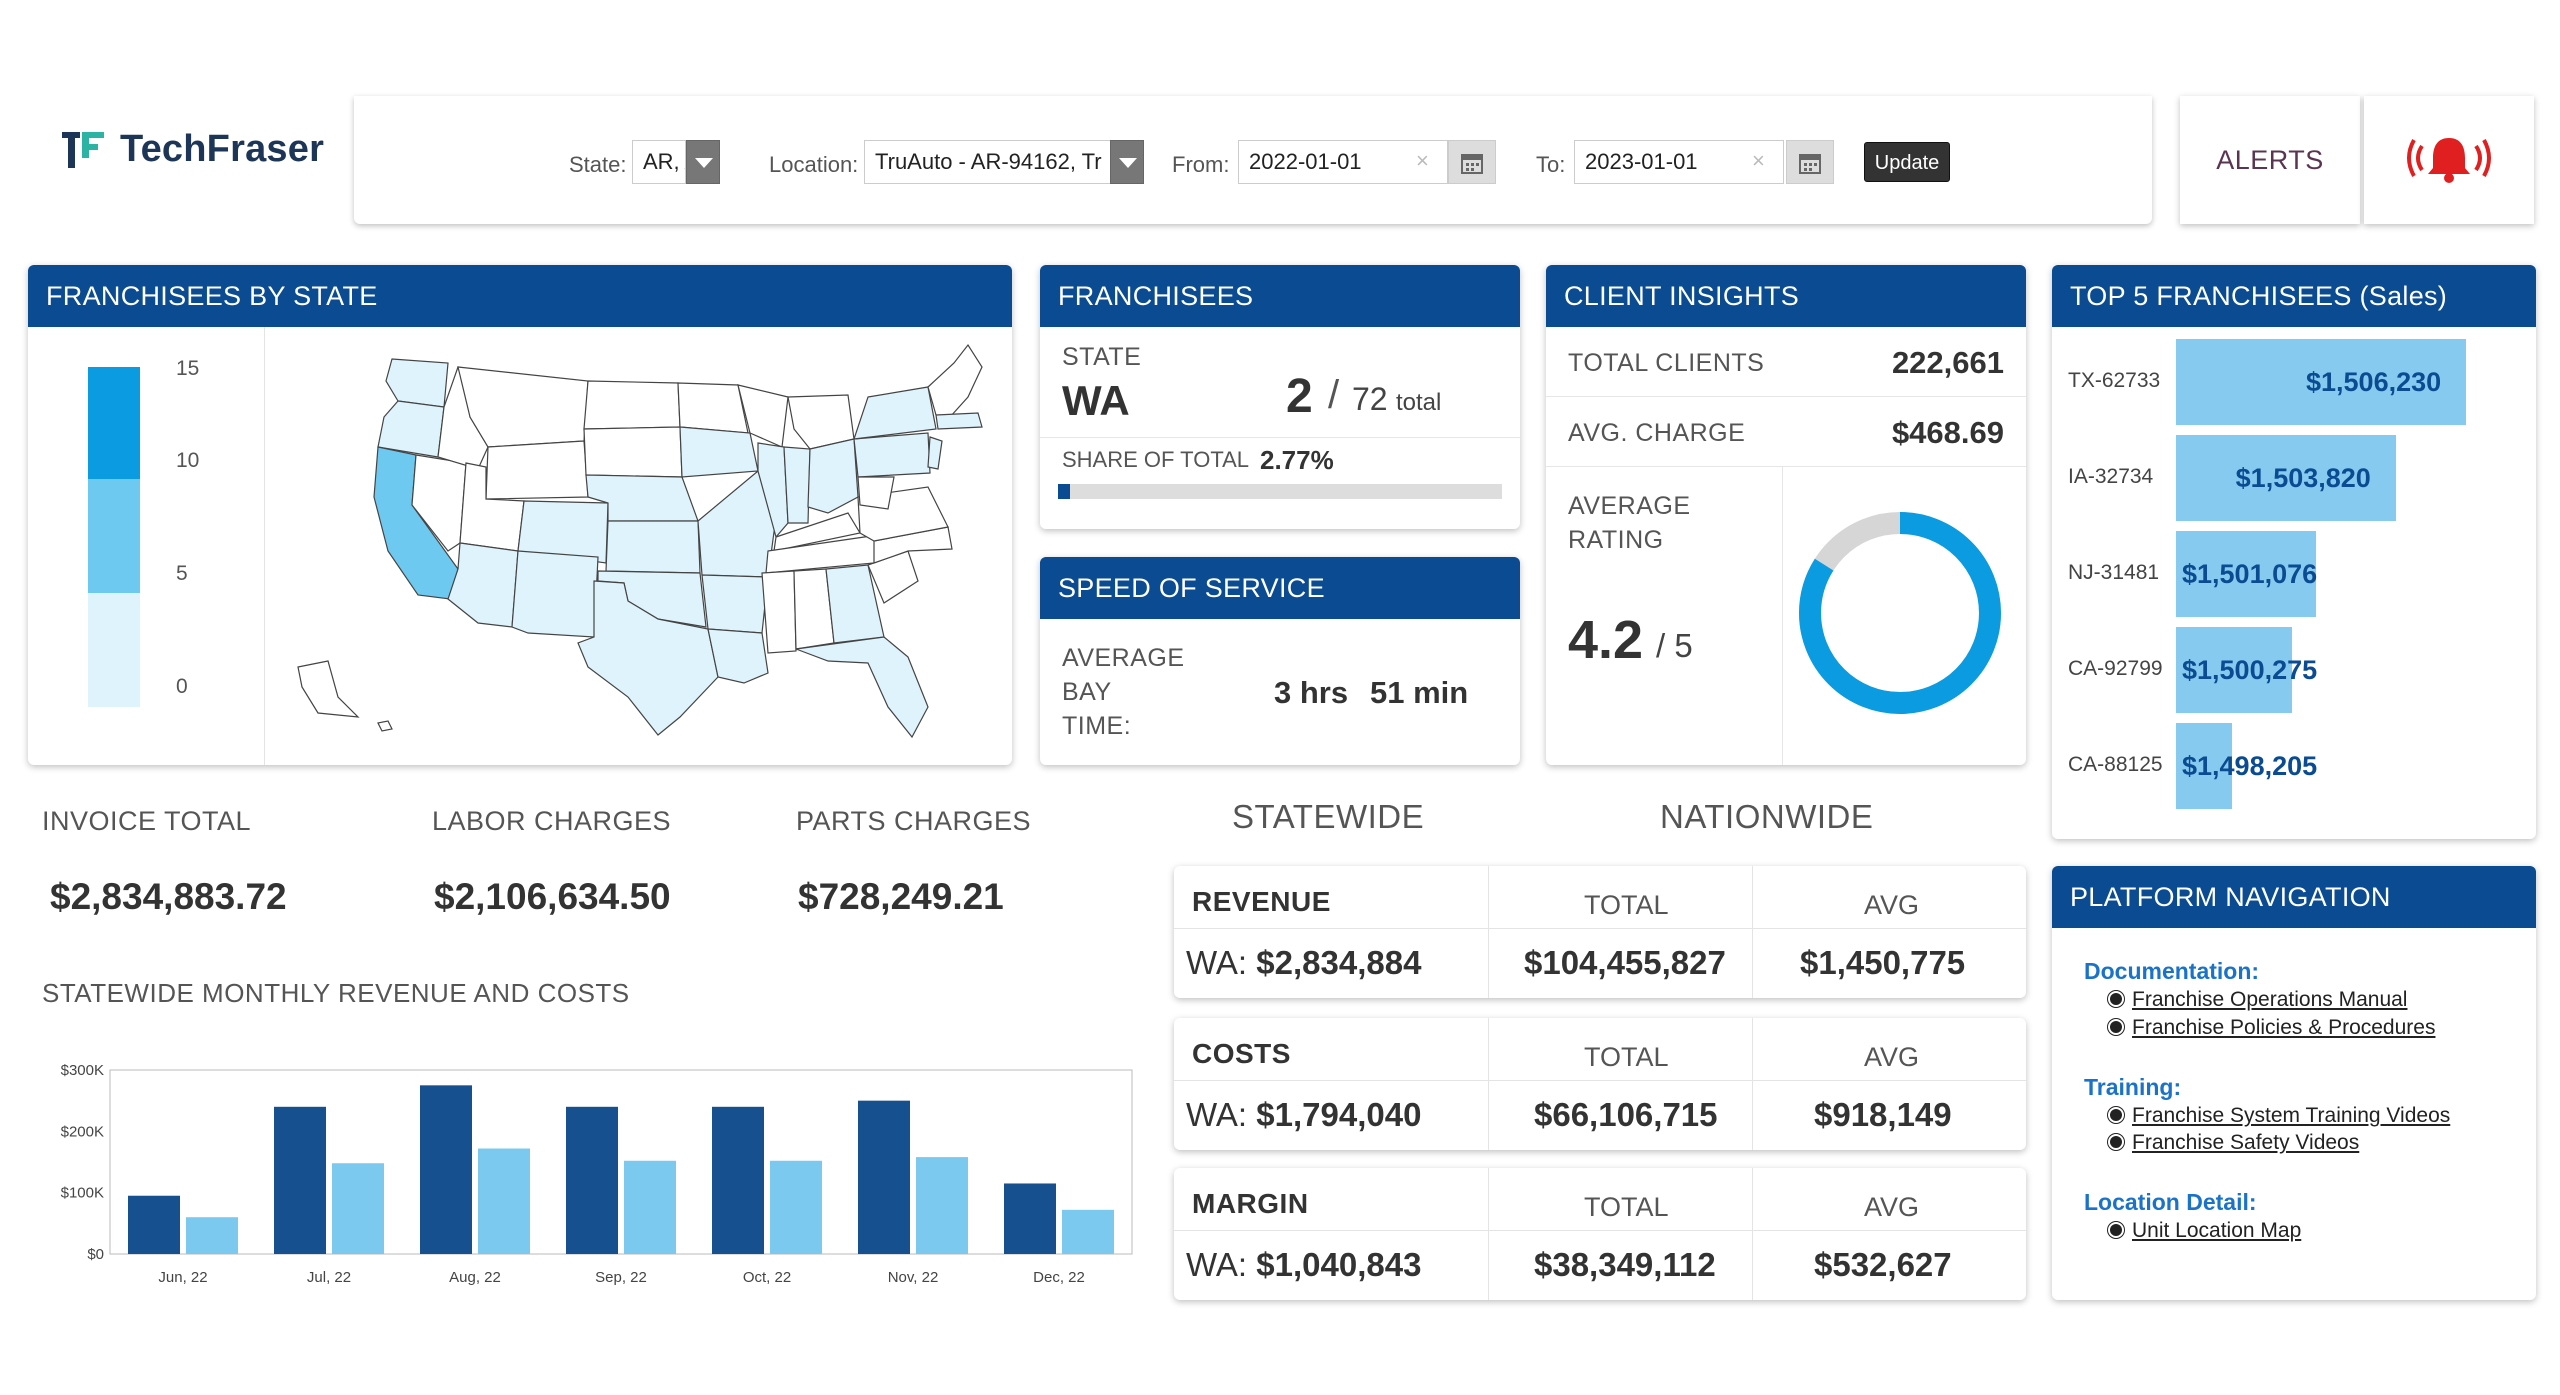 This screenshot has width=2560, height=1395. What do you see at coordinates (385, 726) in the screenshot?
I see `state-hi` at bounding box center [385, 726].